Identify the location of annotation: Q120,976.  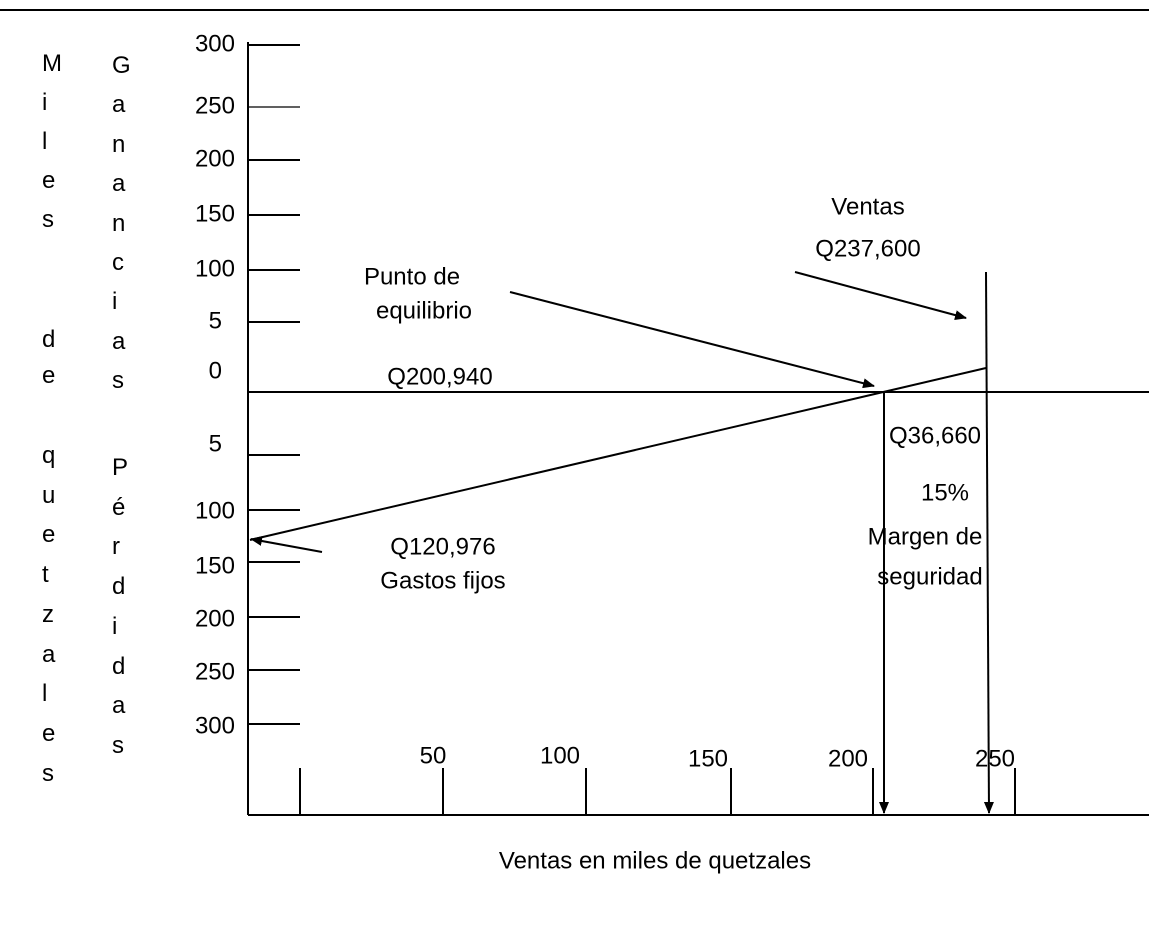
(442, 546).